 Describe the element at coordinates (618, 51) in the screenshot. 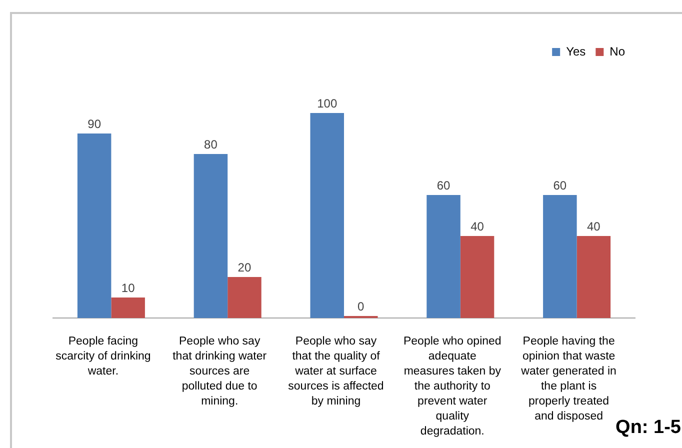

I see `legend-label: No` at that location.